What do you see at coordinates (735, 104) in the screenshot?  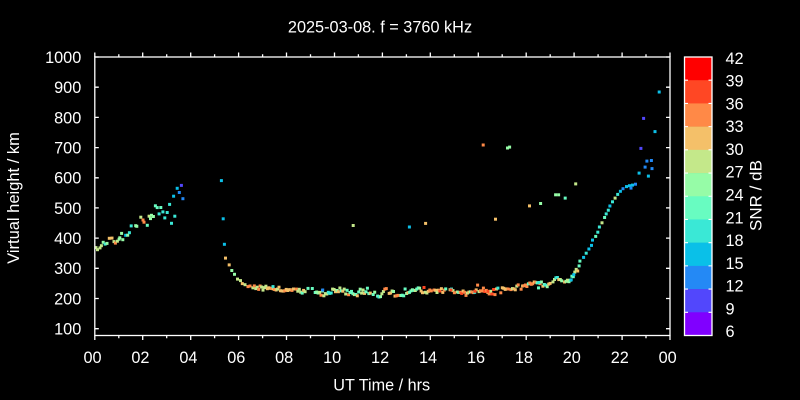 I see `svg-text: 36` at bounding box center [735, 104].